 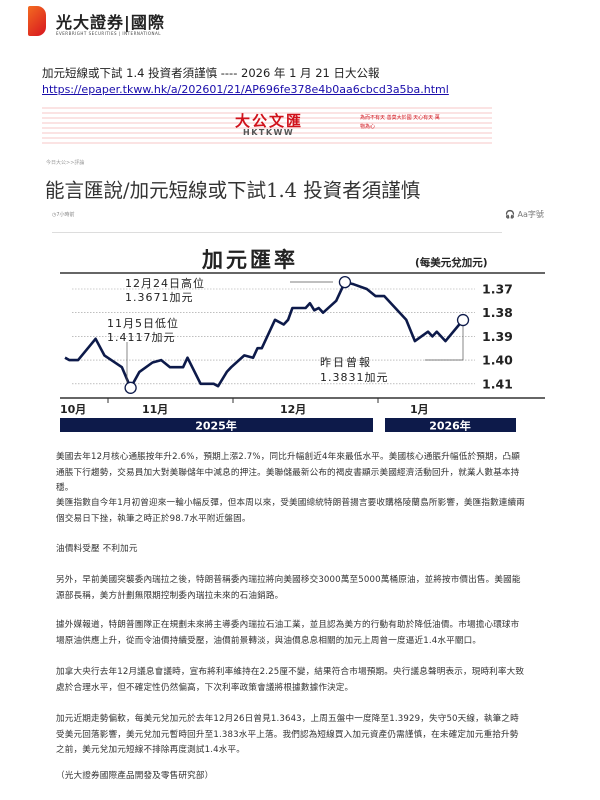 I want to click on y-tick-label: 1.38, so click(x=497, y=312).